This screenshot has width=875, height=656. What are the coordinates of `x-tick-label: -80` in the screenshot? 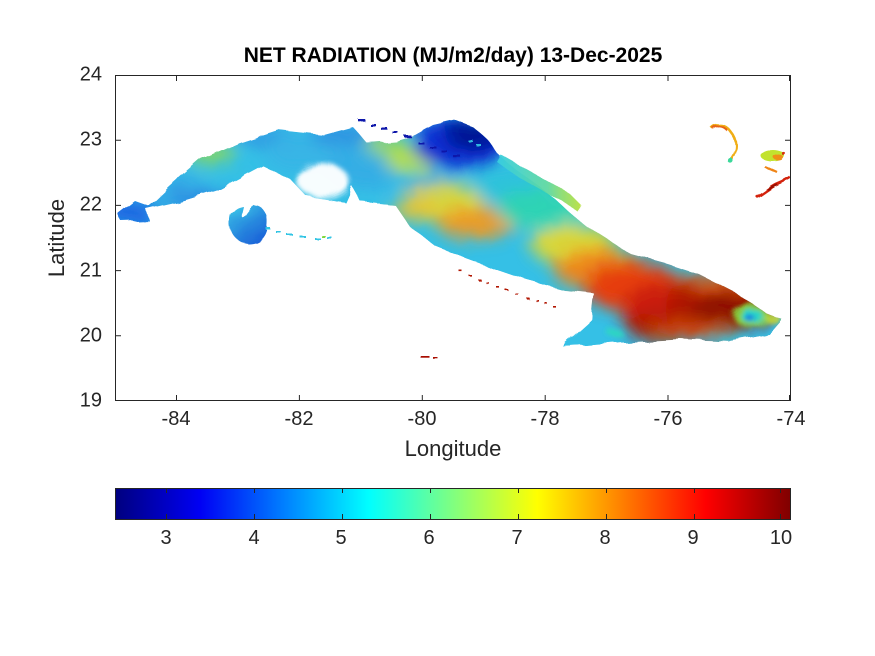 It's located at (422, 419).